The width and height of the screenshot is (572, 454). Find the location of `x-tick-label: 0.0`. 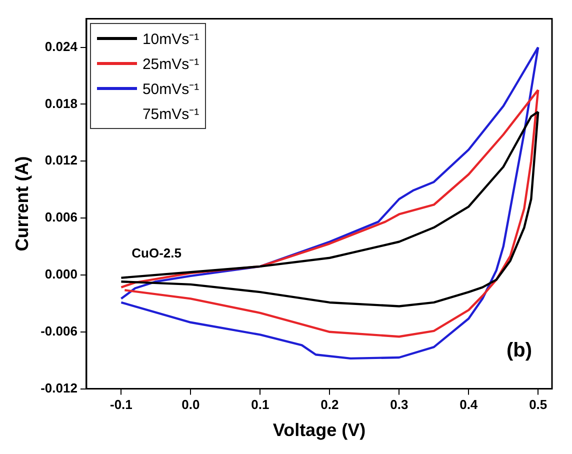

x-tick-label: 0.0 is located at coordinates (191, 404).